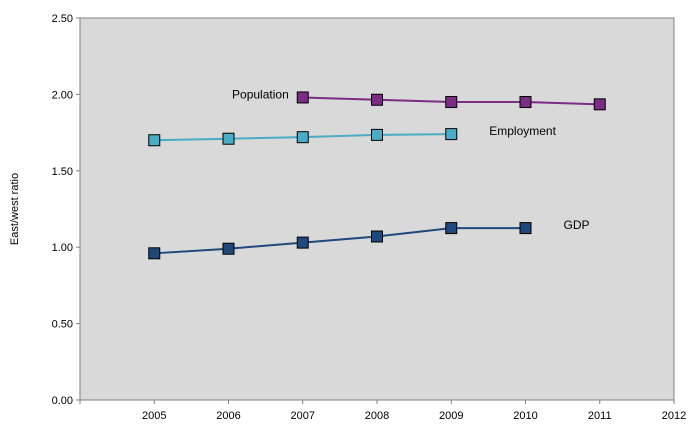 This screenshot has height=427, width=689. I want to click on y-axis: 0.00 0.50 1.00 1.50 2.00 2.50, so click(66, 210).